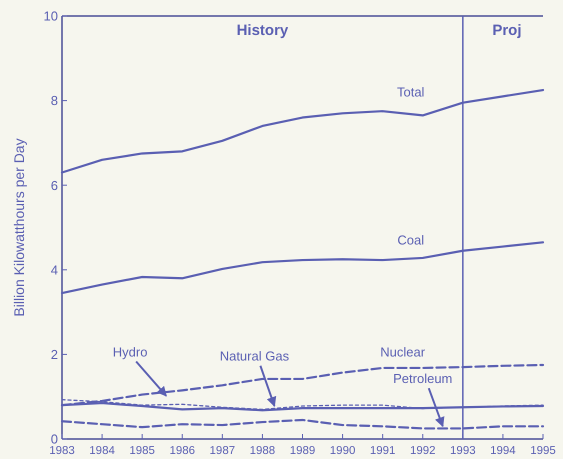 This screenshot has width=563, height=459. What do you see at coordinates (422, 378) in the screenshot?
I see `text: Petroleum` at bounding box center [422, 378].